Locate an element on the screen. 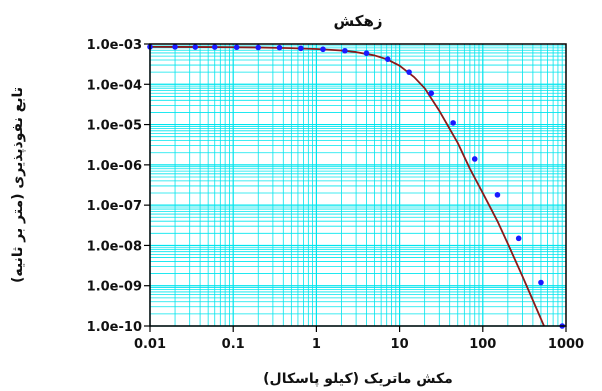 The image size is (602, 391). x-axis-ticks: 0.01 0.1 1 10 100 1000 is located at coordinates (359, 339).